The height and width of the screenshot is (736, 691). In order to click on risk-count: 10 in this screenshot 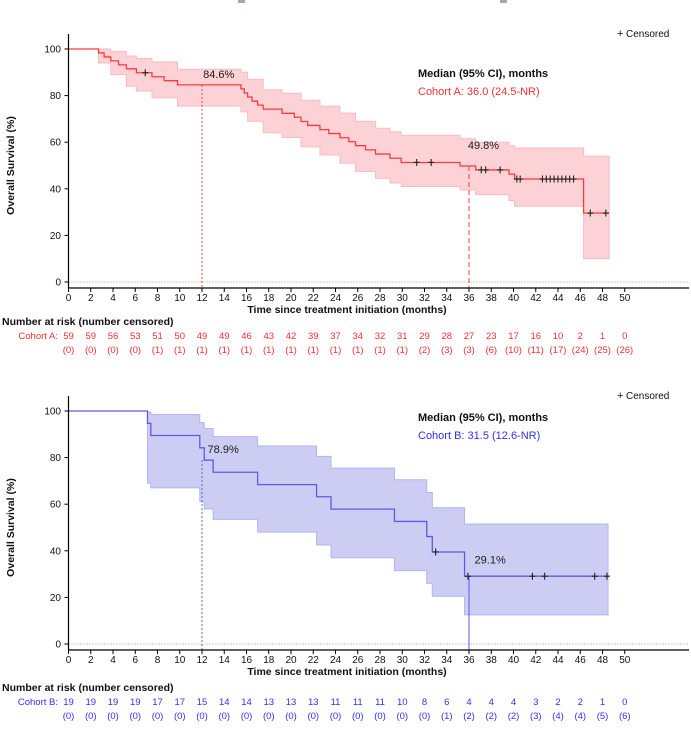, I will do `click(558, 336)`.